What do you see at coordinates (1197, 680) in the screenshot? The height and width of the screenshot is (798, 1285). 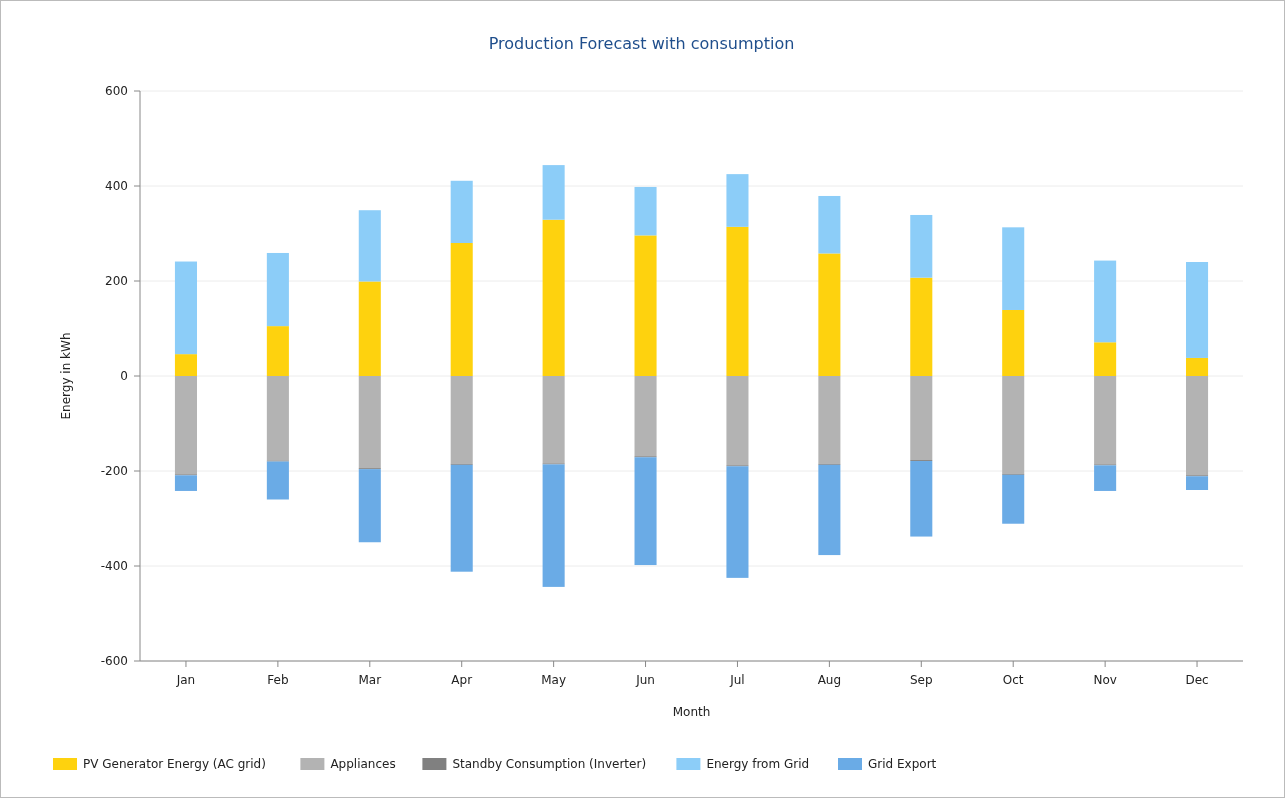 I see `x-tick-label: Dec` at bounding box center [1197, 680].